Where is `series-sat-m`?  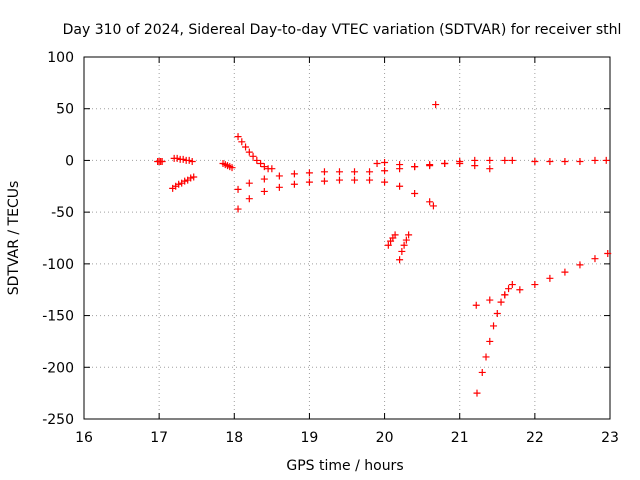 series-sat-m is located at coordinates (542, 279).